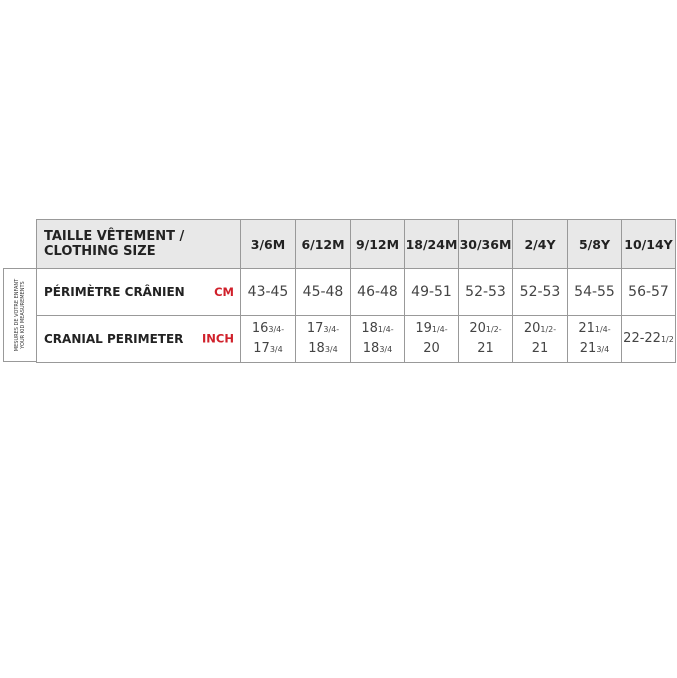 This screenshot has height=678, width=677. Describe the element at coordinates (540, 244) in the screenshot. I see `size-header: 2/4Y` at that location.